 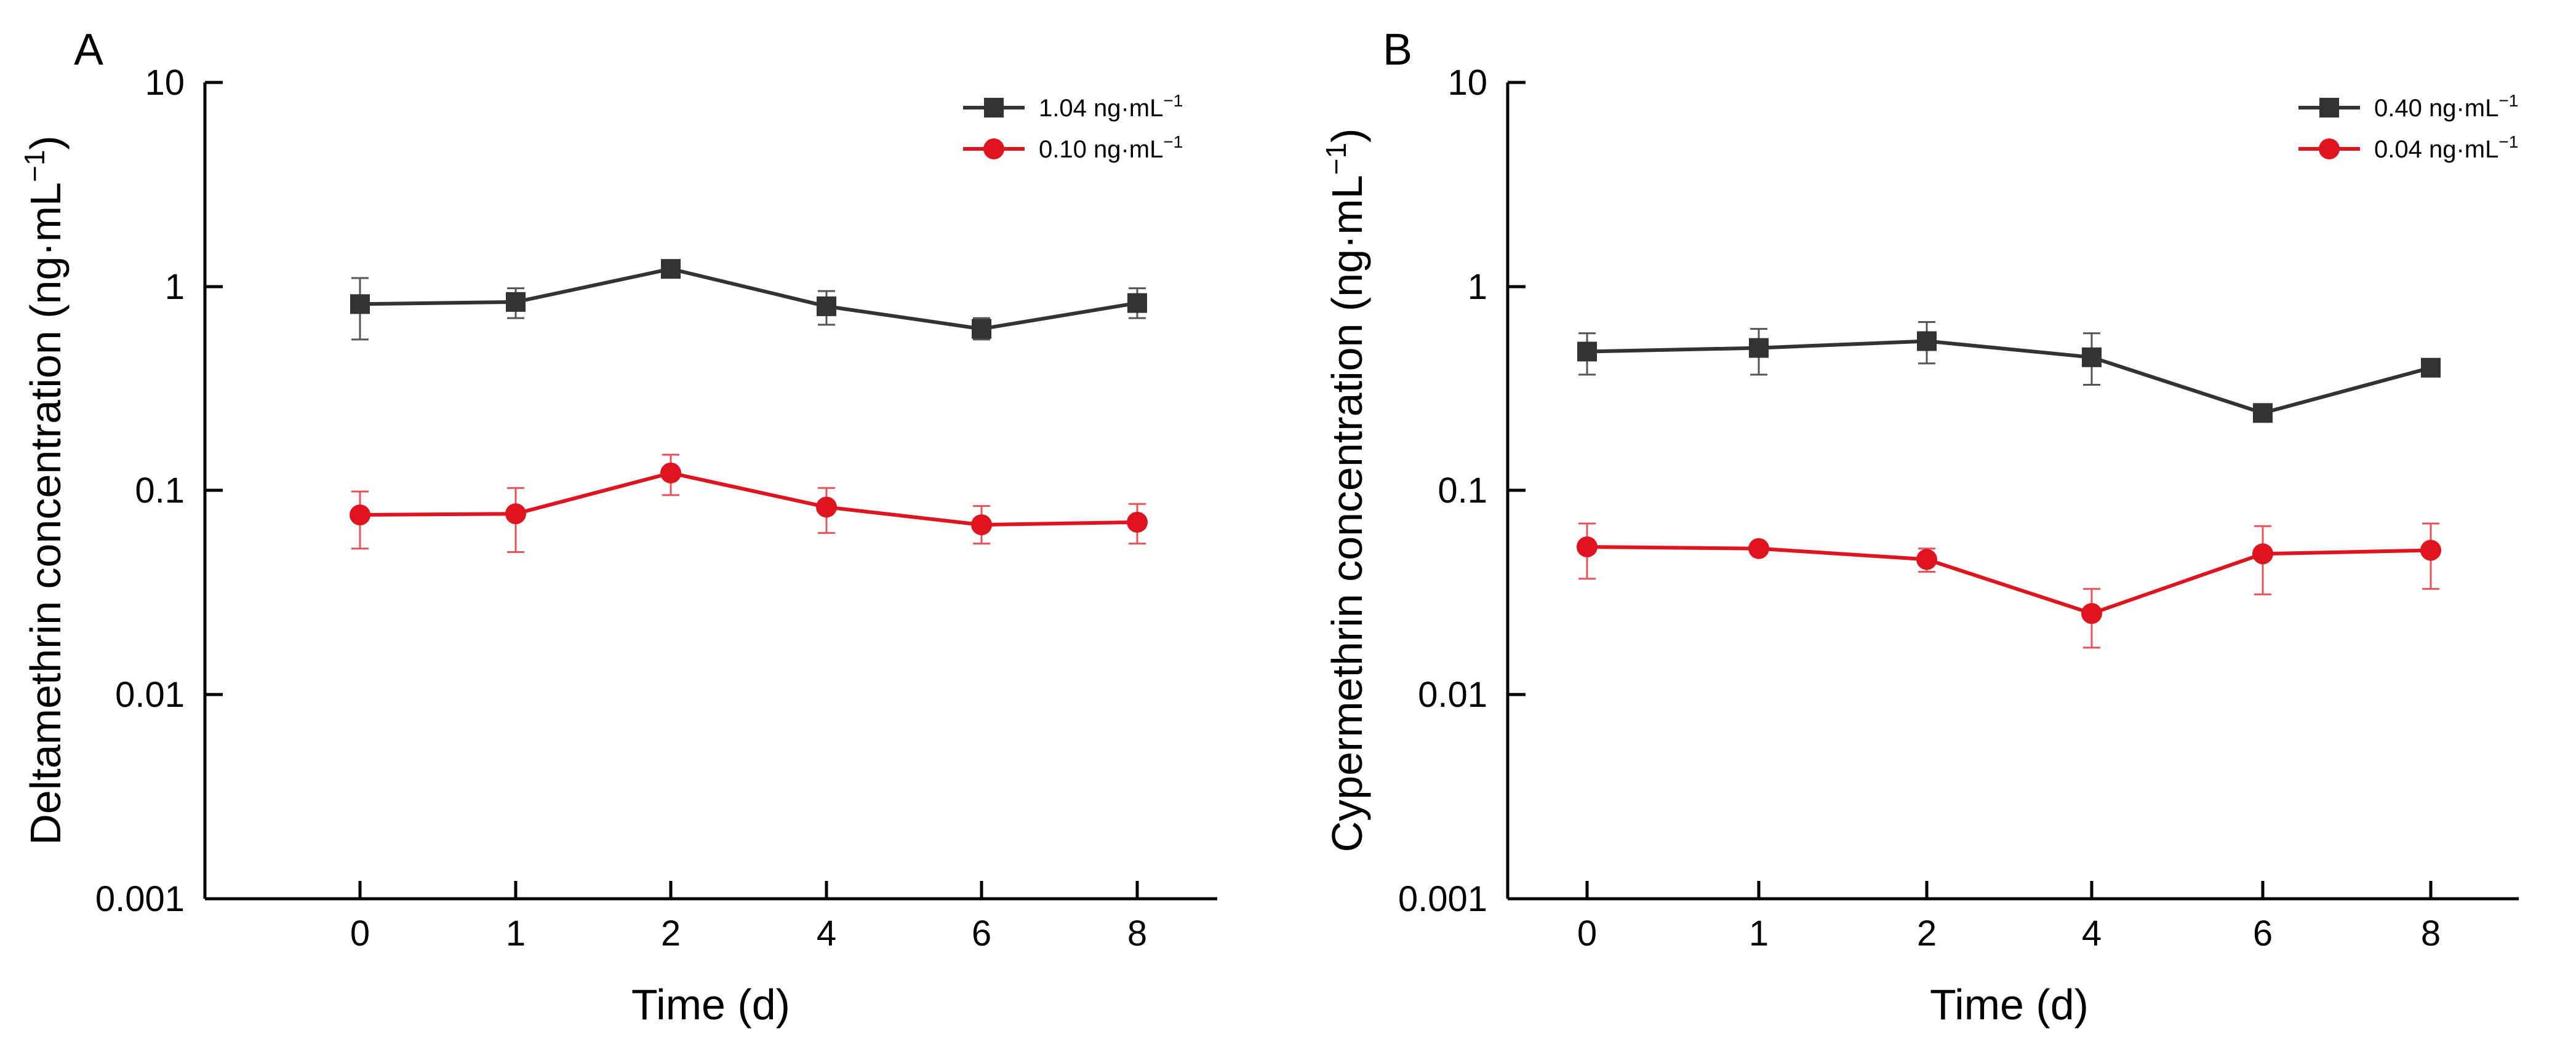 What do you see at coordinates (1927, 934) in the screenshot?
I see `panel-b-x-tick-label: 2` at bounding box center [1927, 934].